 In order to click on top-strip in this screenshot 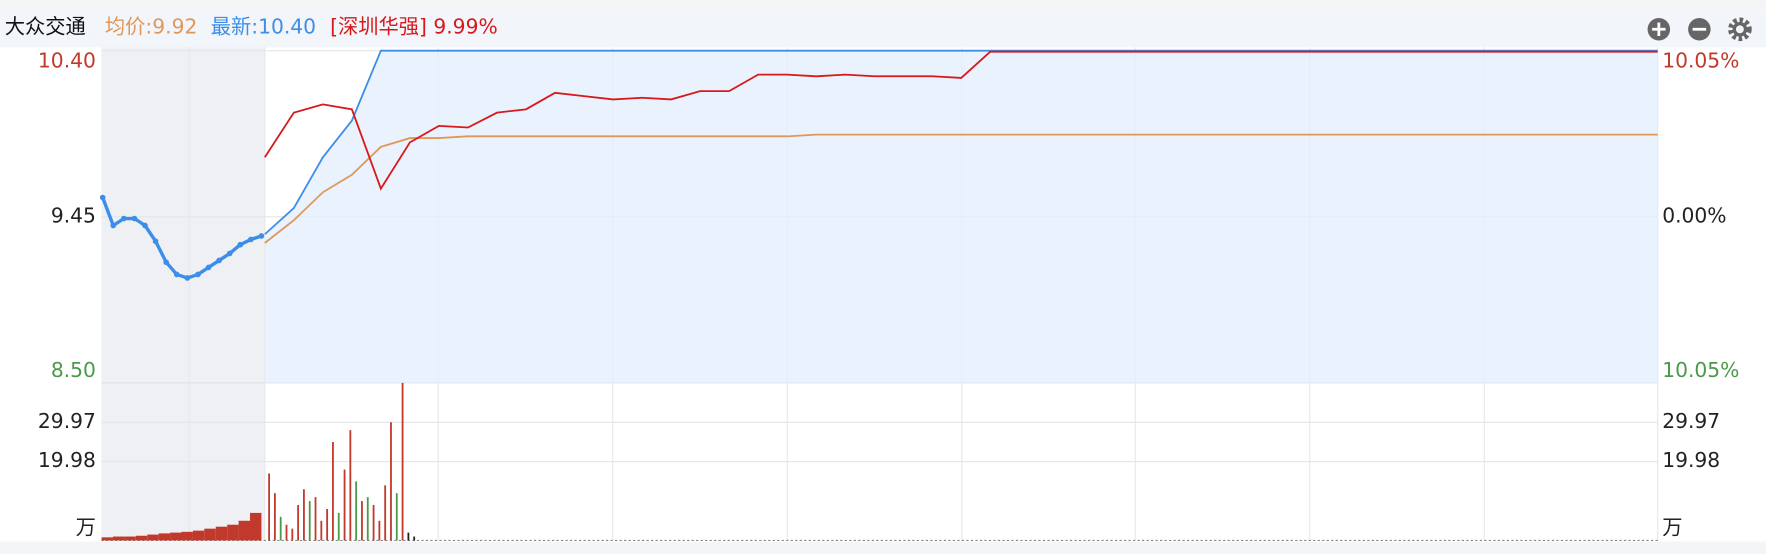, I will do `click(883, 6)`.